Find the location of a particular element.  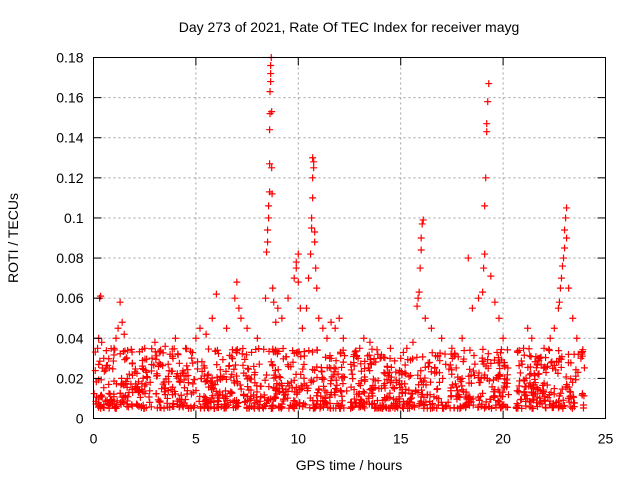

y-tick-label: 0.14 is located at coordinates (69, 138).